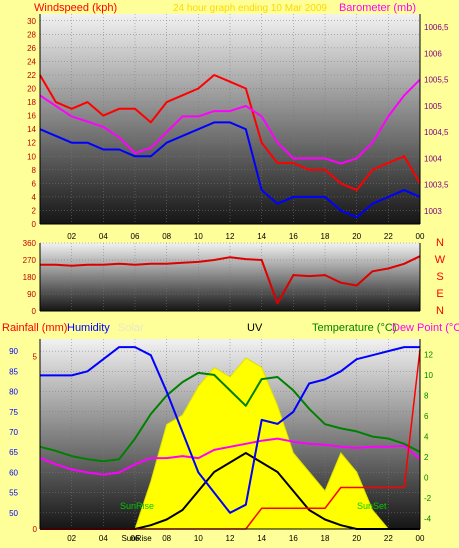 This screenshot has height=548, width=459. What do you see at coordinates (198, 236) in the screenshot?
I see `wind-xtick-label: 10` at bounding box center [198, 236].